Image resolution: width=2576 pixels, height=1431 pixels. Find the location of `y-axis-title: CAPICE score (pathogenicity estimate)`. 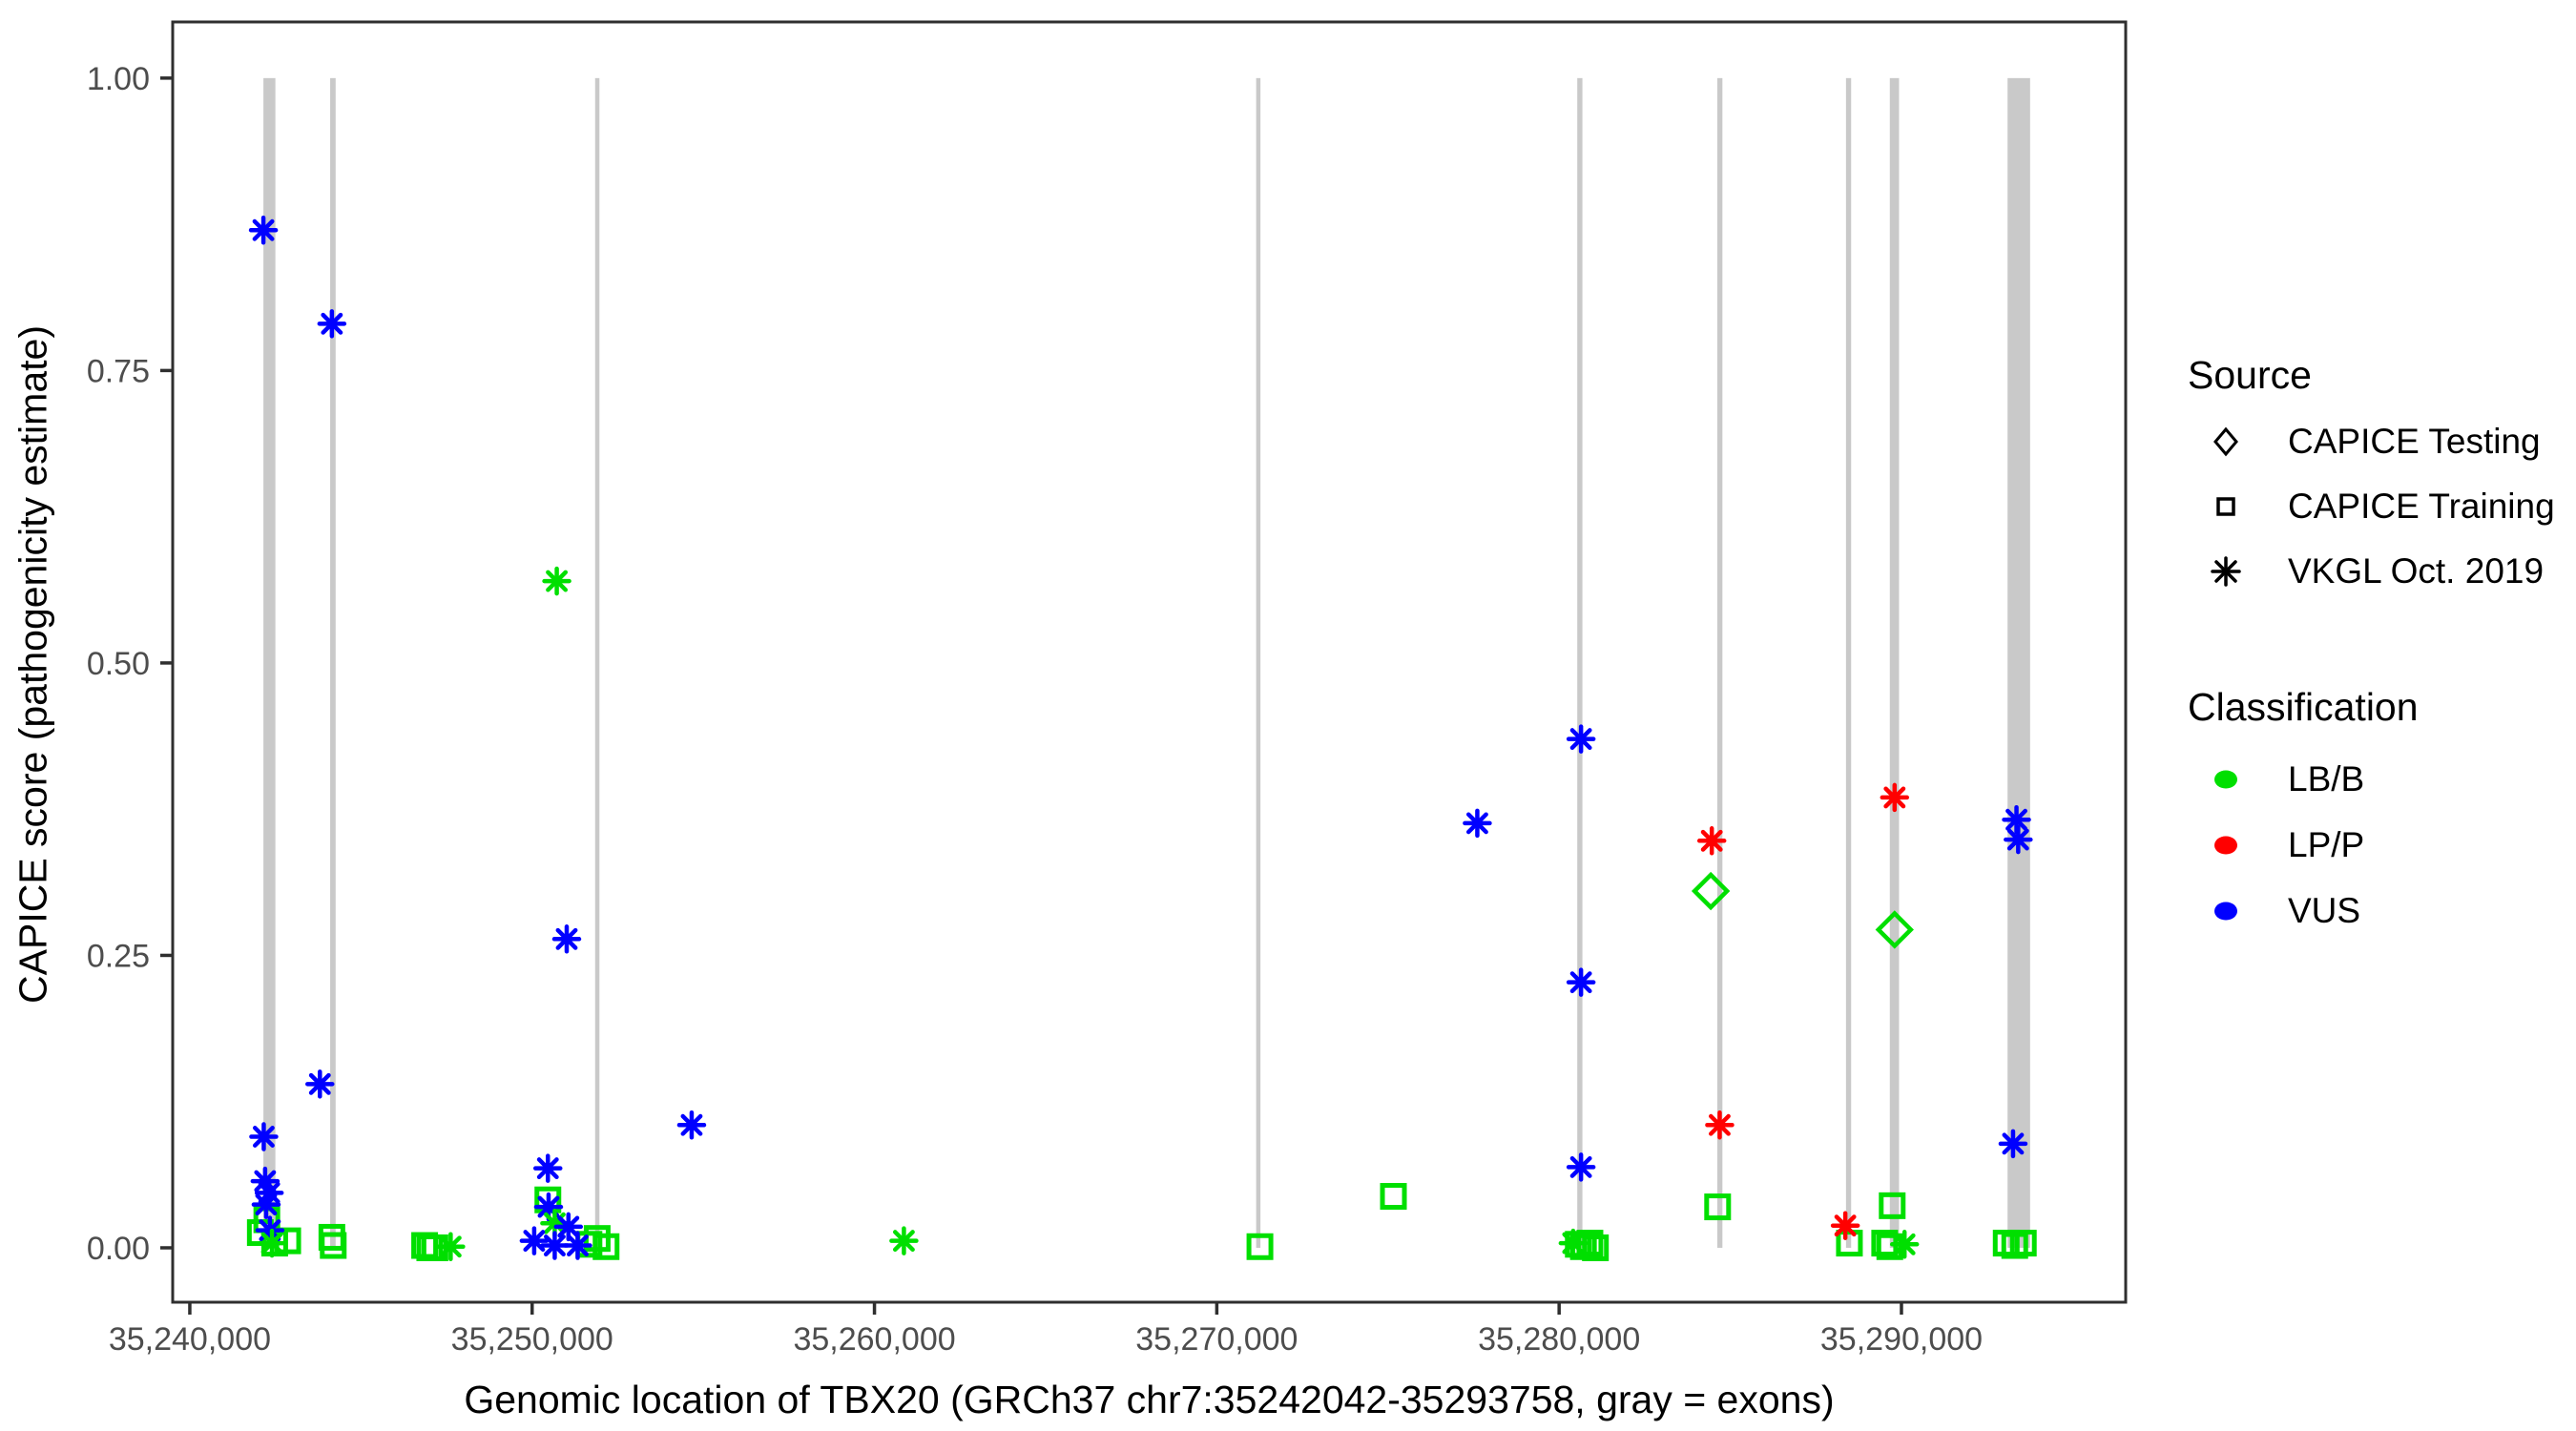

y-axis-title: CAPICE score (pathogenicity estimate) is located at coordinates (32, 664).